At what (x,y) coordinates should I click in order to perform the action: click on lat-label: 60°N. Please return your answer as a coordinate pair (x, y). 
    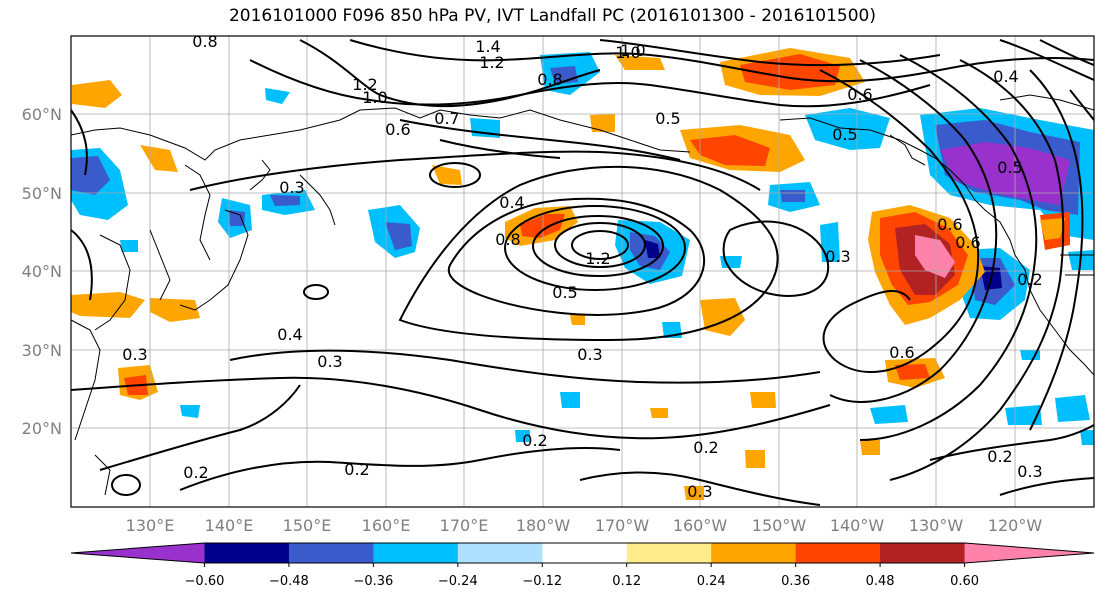
    Looking at the image, I should click on (42, 114).